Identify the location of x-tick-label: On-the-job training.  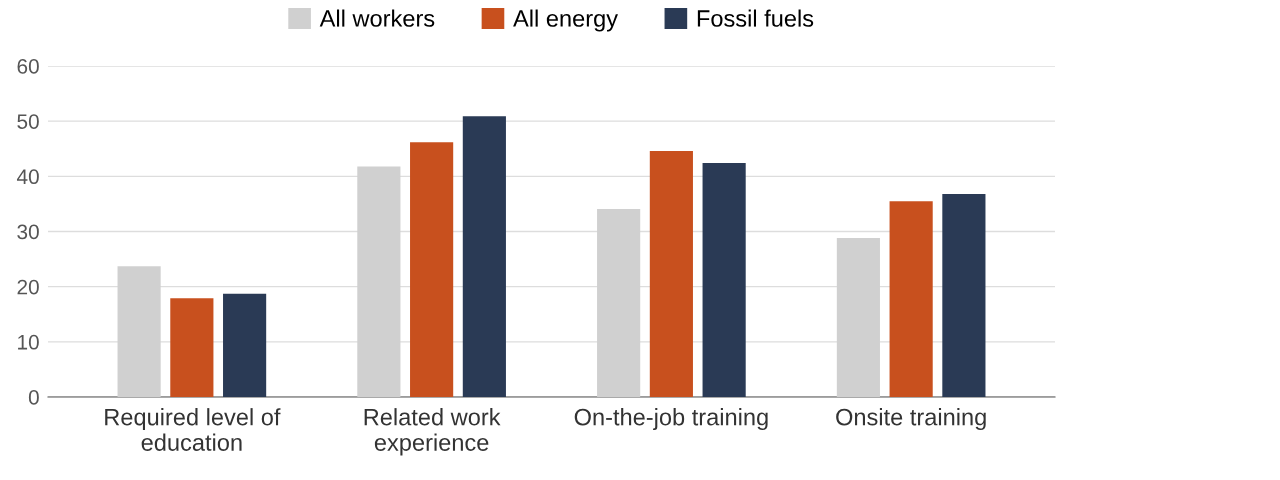
(671, 419).